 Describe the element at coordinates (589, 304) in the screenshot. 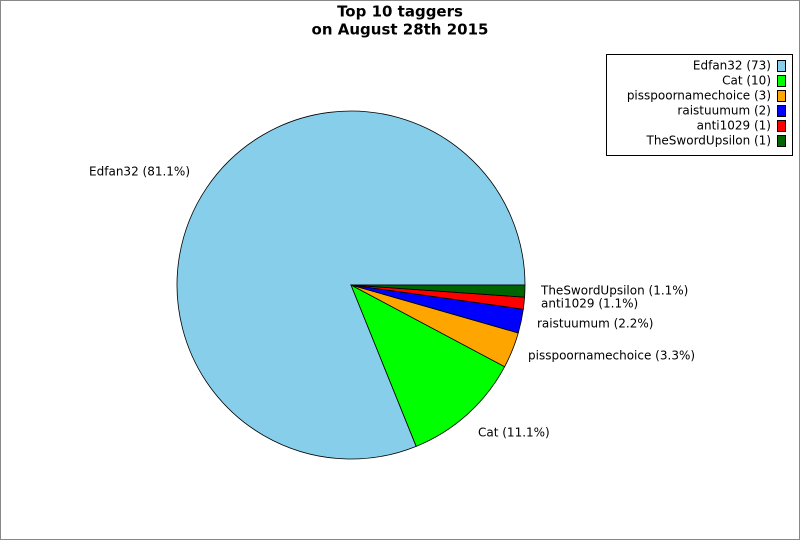

I see `slice-label: anti1029 (1.1%)` at that location.